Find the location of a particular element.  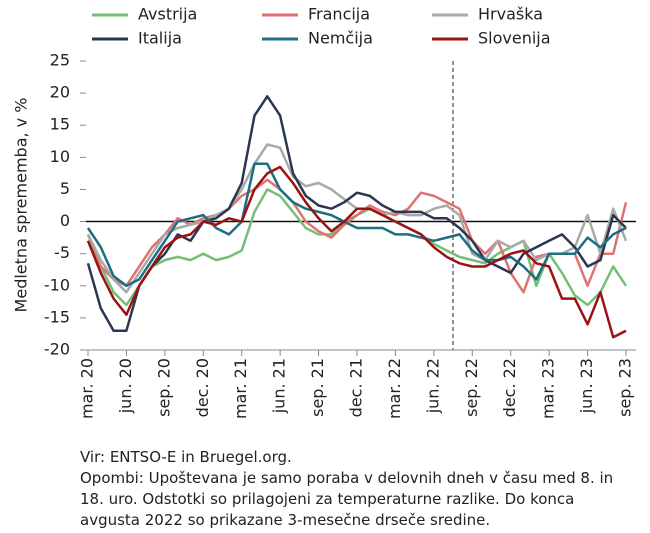

y-tick-label: 5 is located at coordinates (65, 188).